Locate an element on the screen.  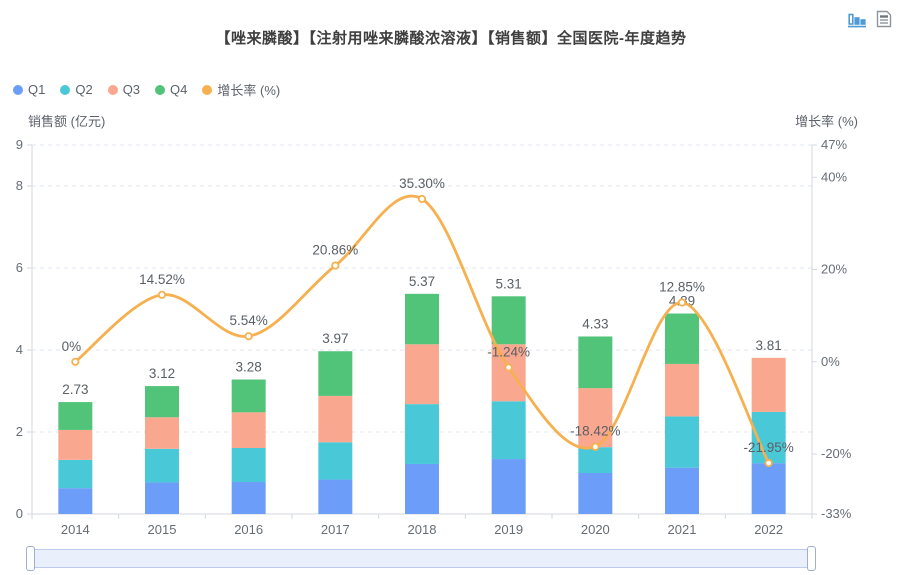
bar-segment-2015-q4 is located at coordinates (162, 402).